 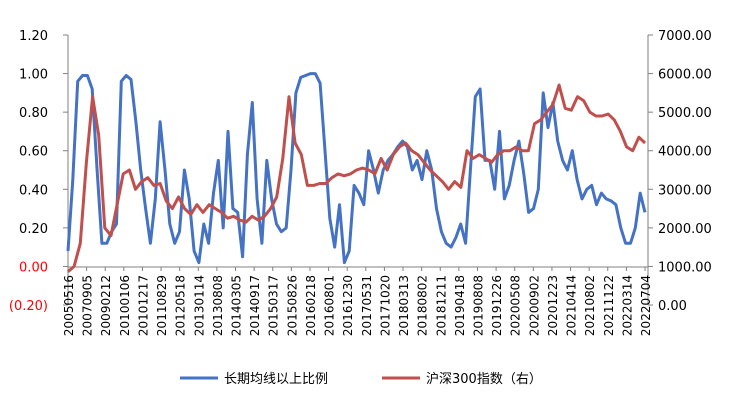 What do you see at coordinates (385, 305) in the screenshot?
I see `x-tick-label: 20171020` at bounding box center [385, 305].